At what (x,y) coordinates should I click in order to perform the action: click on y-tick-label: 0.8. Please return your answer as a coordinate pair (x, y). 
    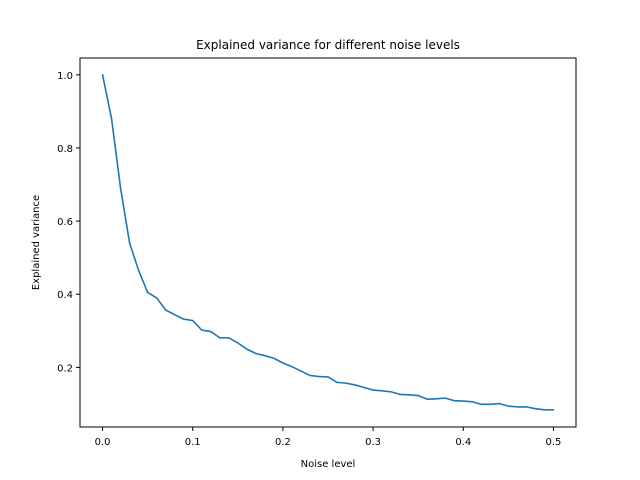
    Looking at the image, I should click on (65, 149).